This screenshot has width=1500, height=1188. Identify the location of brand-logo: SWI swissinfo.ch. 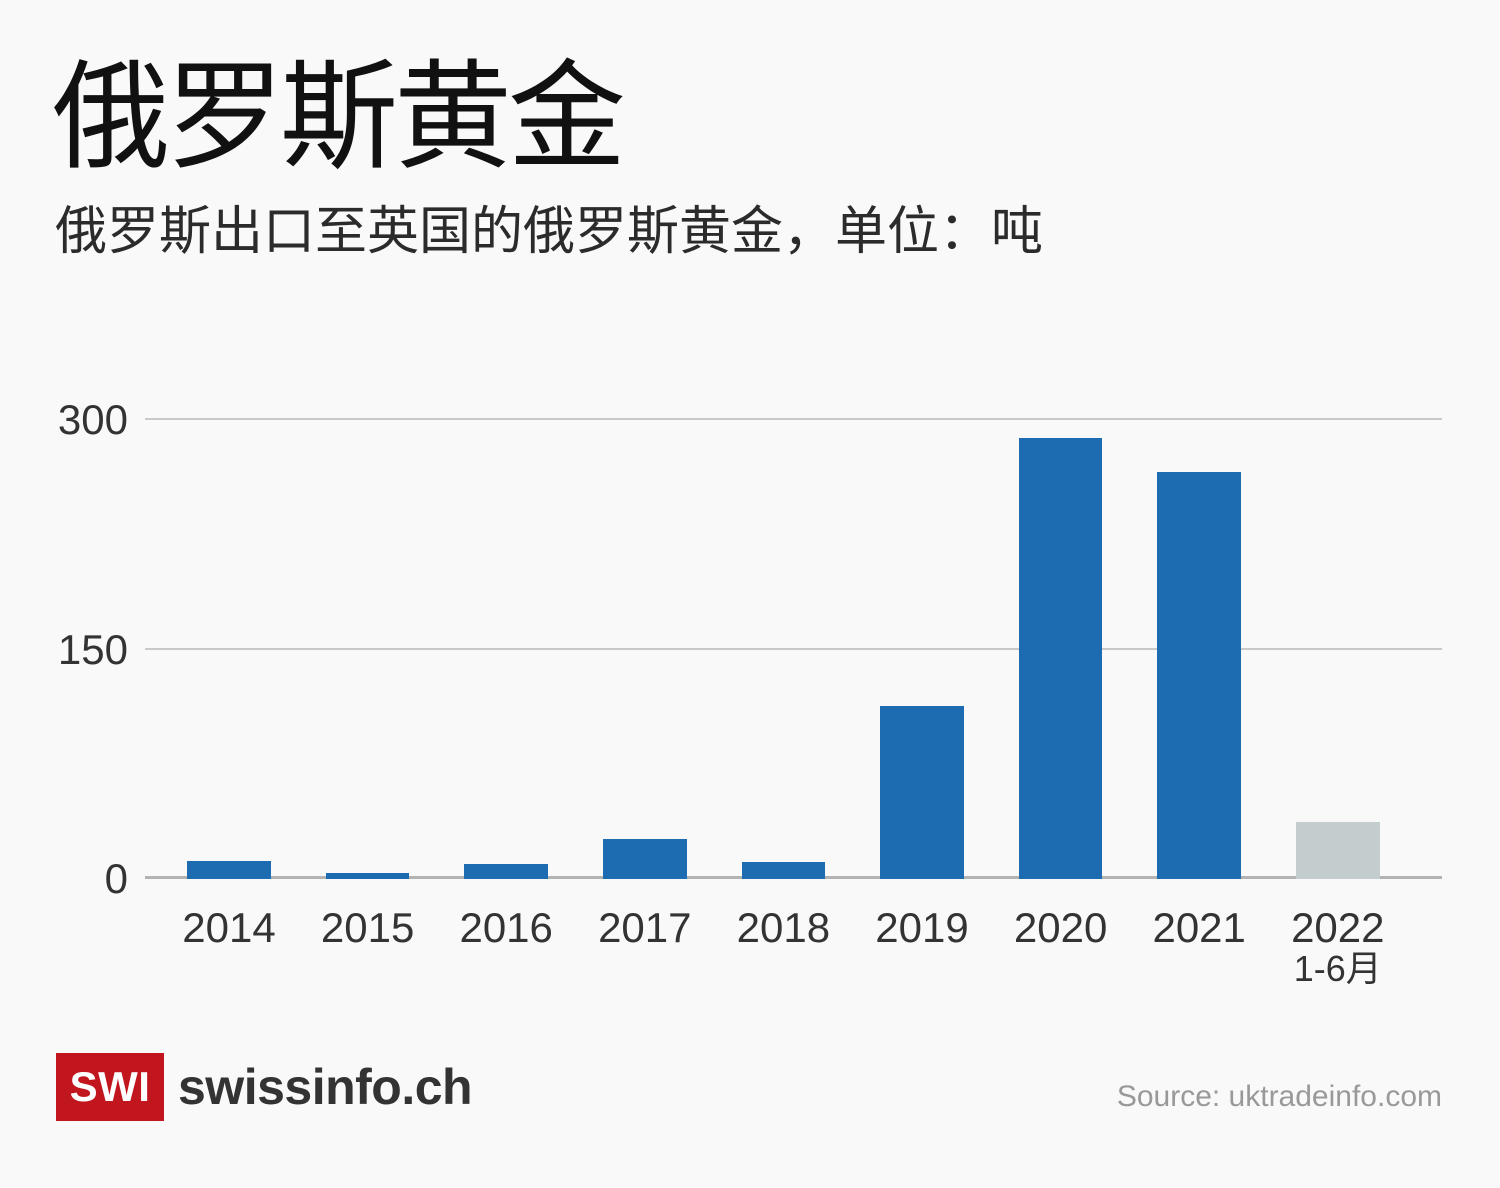
(264, 1087).